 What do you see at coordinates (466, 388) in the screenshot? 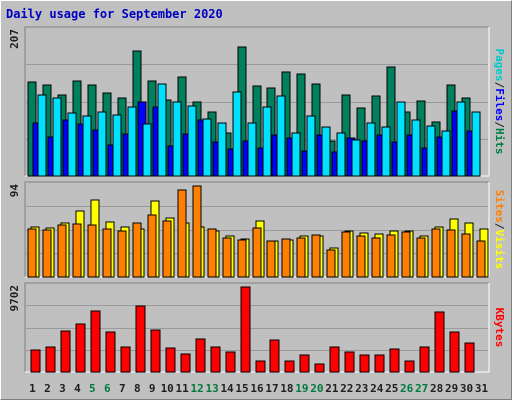
I see `x-tick-day-30: 30` at bounding box center [466, 388].